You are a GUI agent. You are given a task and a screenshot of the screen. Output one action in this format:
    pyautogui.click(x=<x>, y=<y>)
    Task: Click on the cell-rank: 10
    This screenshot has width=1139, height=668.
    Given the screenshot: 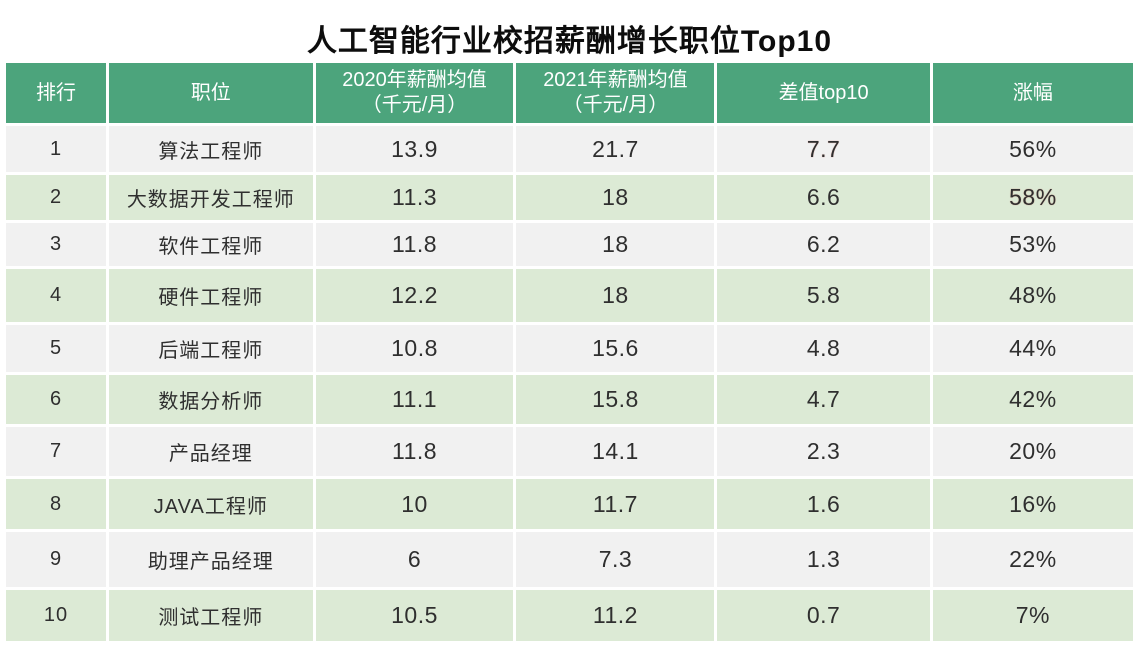 What is the action you would take?
    pyautogui.click(x=56, y=615)
    